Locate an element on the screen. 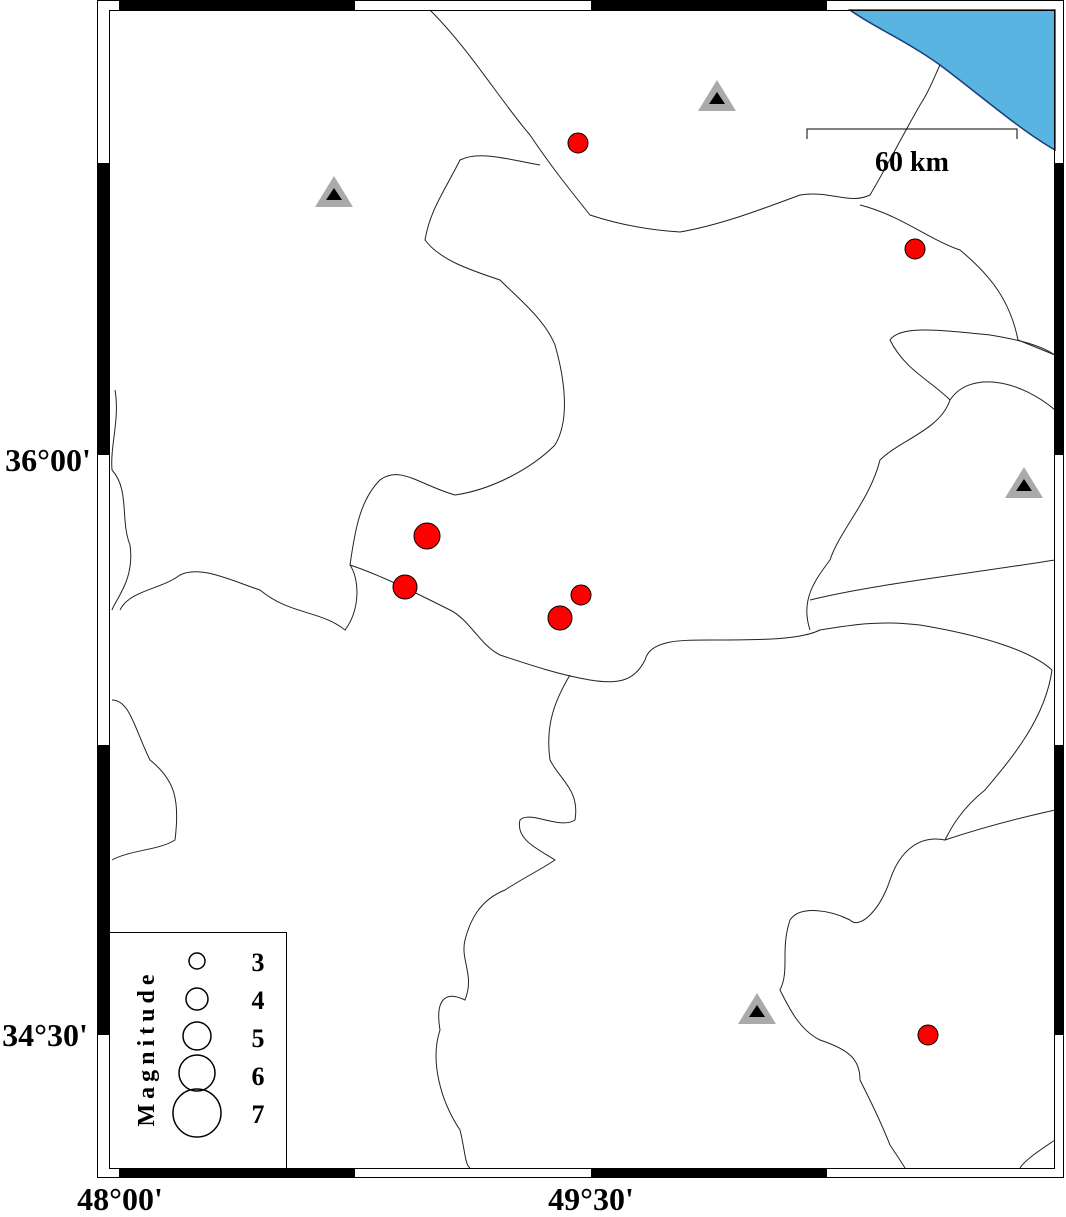  scale-bar: 60 km is located at coordinates (912, 153).